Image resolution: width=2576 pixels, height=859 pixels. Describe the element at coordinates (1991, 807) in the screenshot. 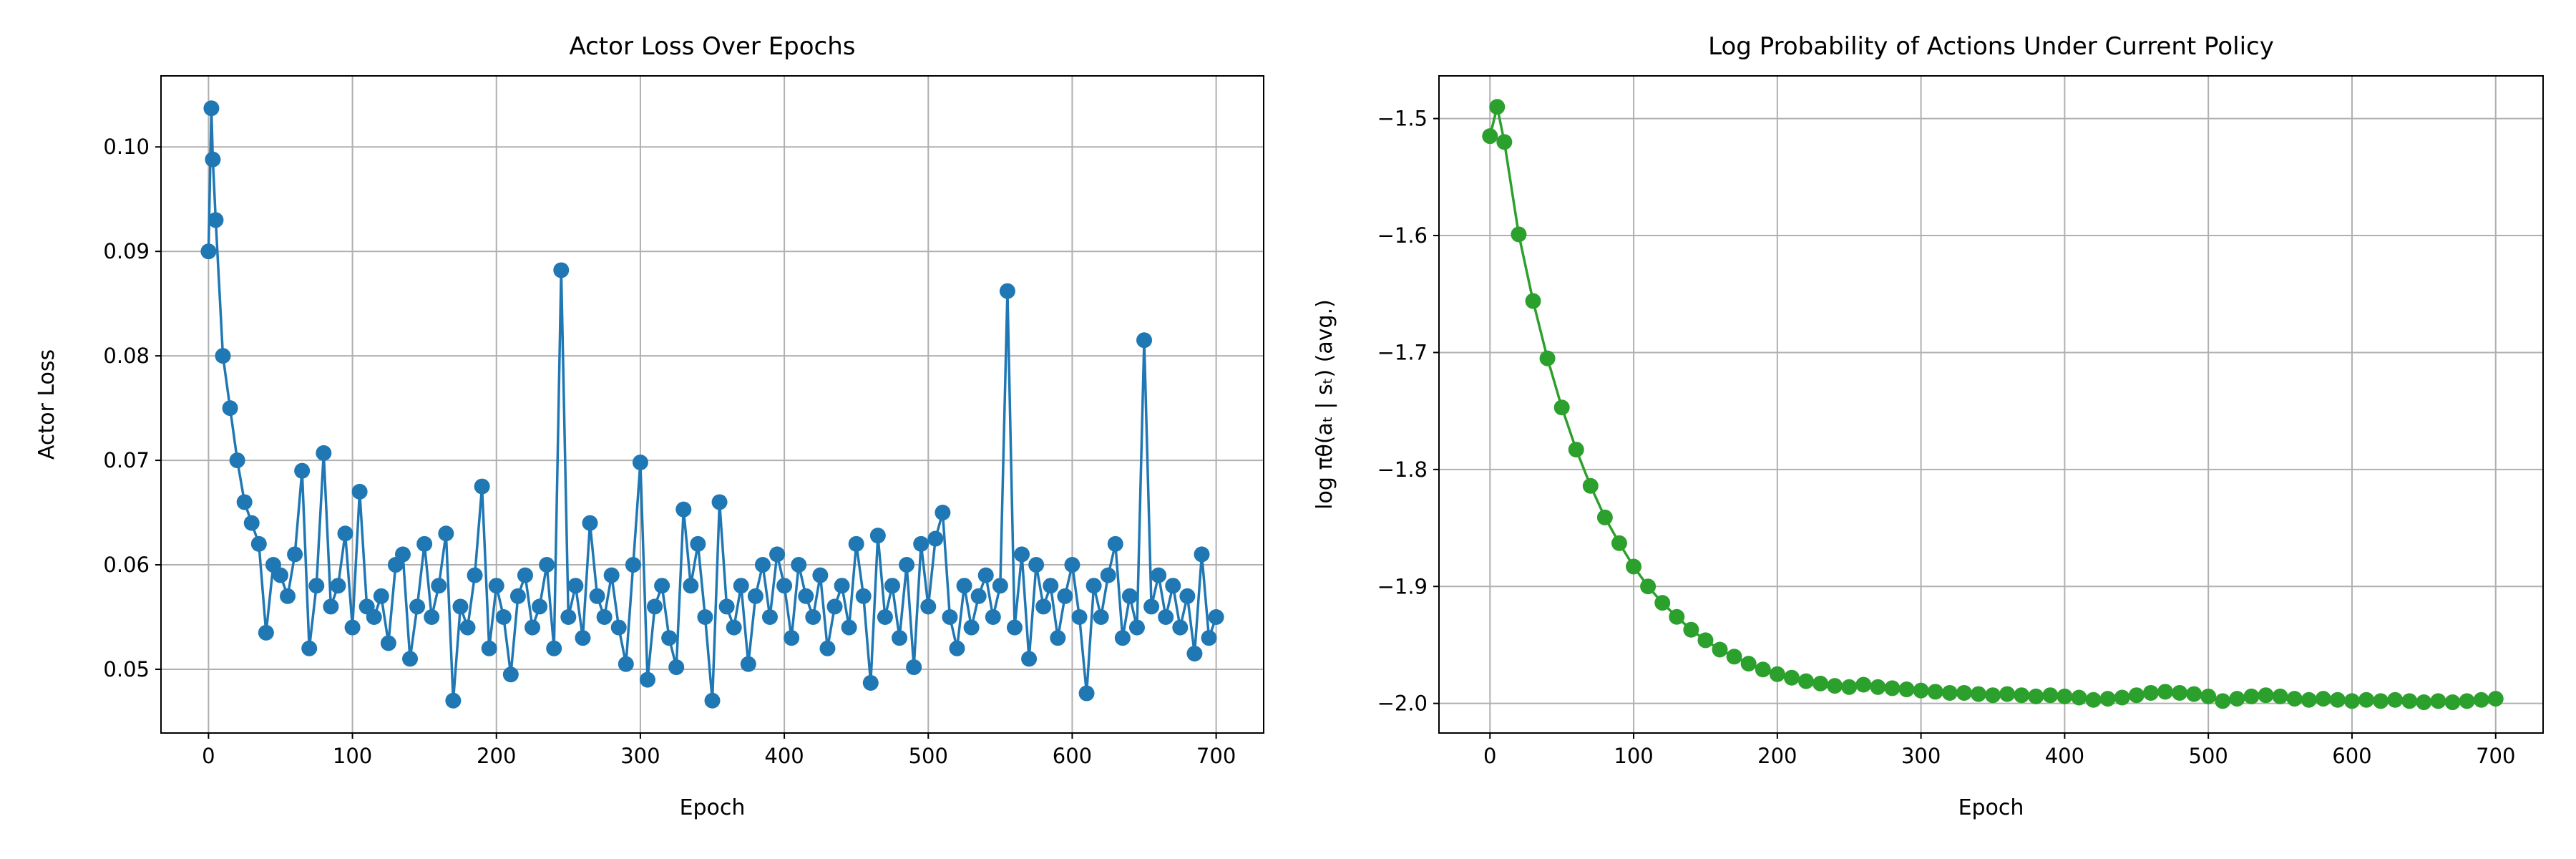

I see `x-axis-label: Epoch` at that location.